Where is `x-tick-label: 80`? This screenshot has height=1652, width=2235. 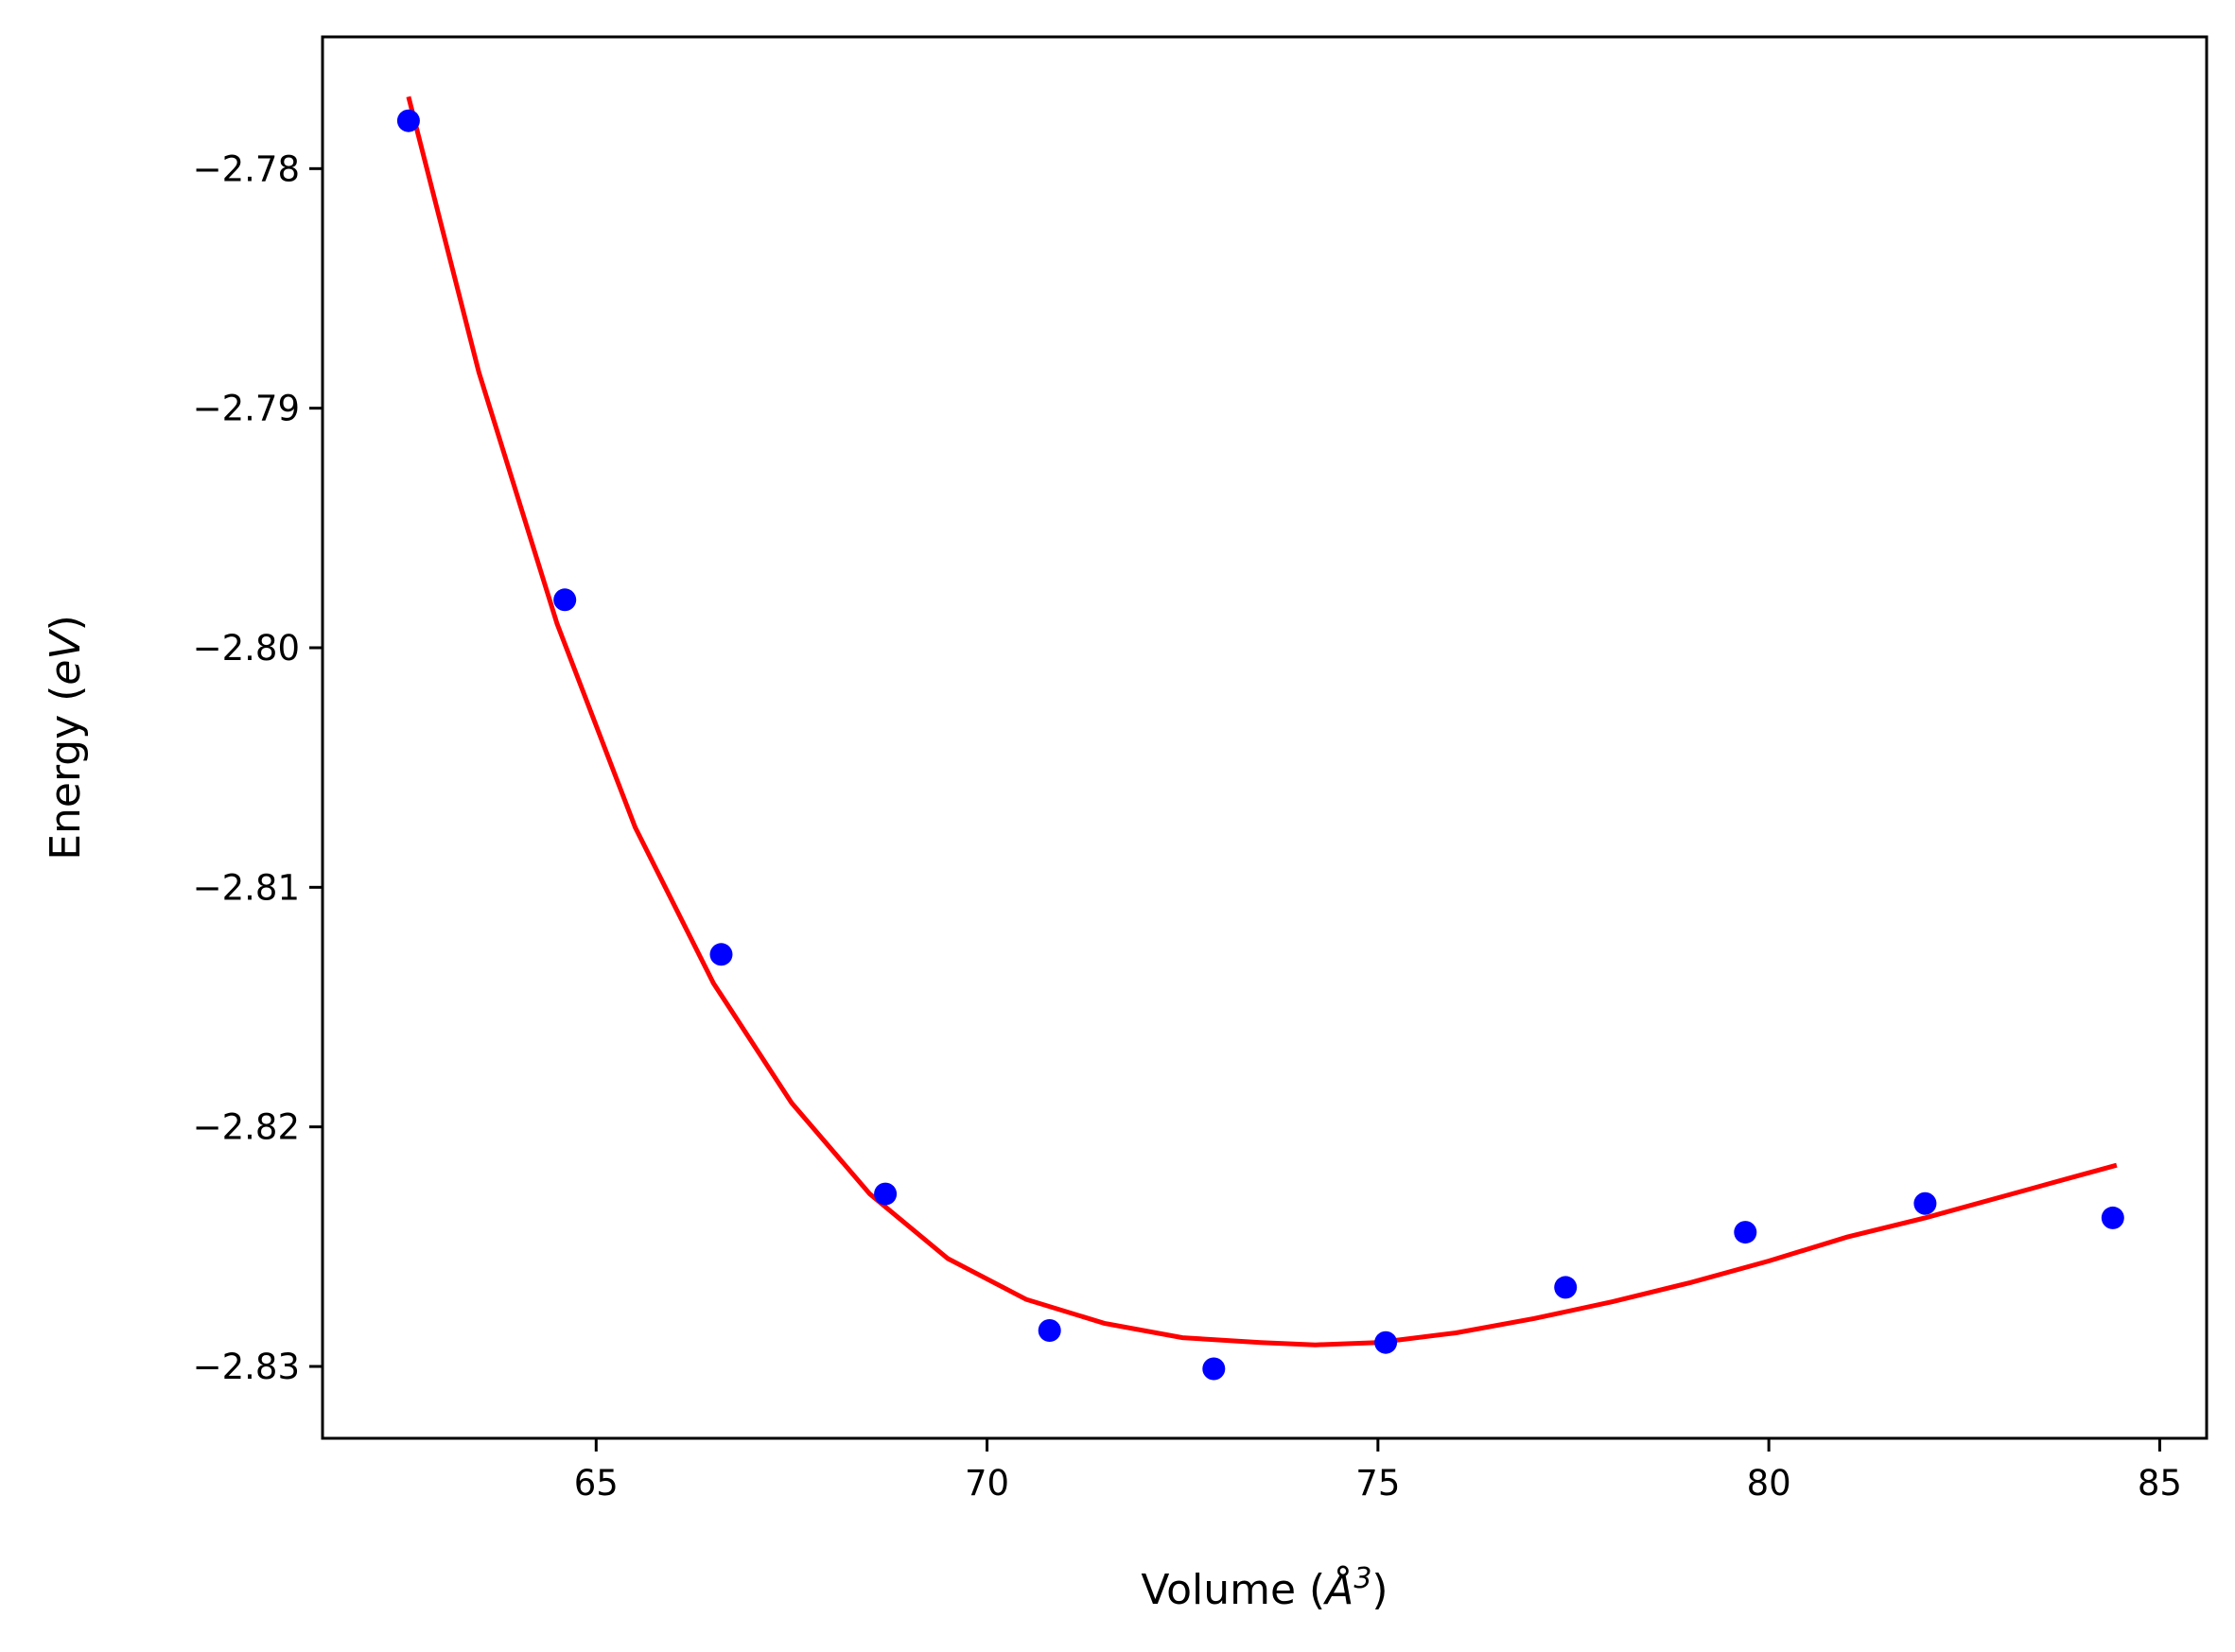
x-tick-label: 80 is located at coordinates (1769, 1484).